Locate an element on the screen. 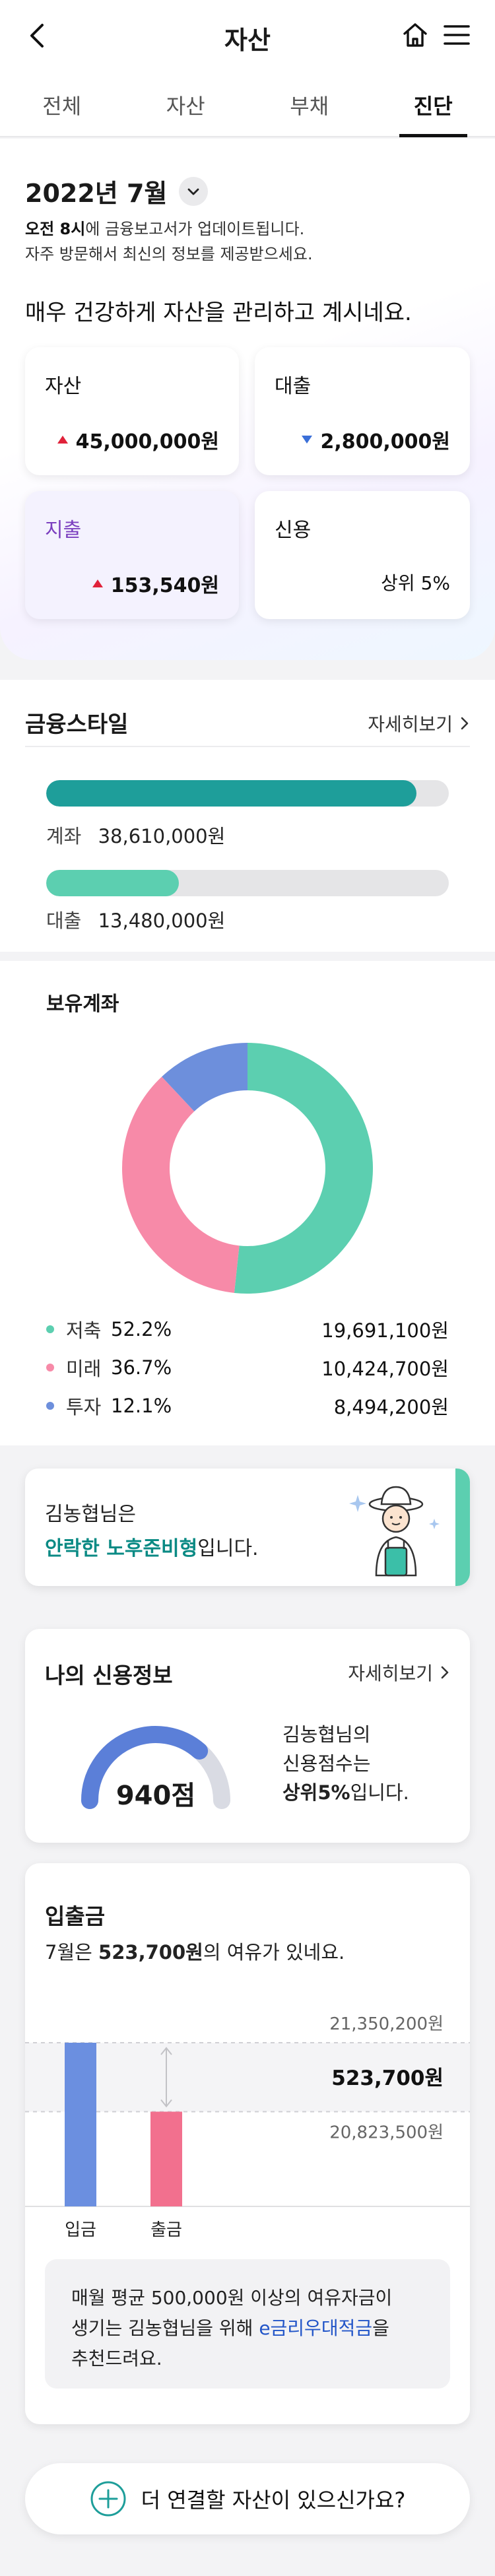 Image resolution: width=495 pixels, height=2576 pixels. home-button is located at coordinates (415, 35).